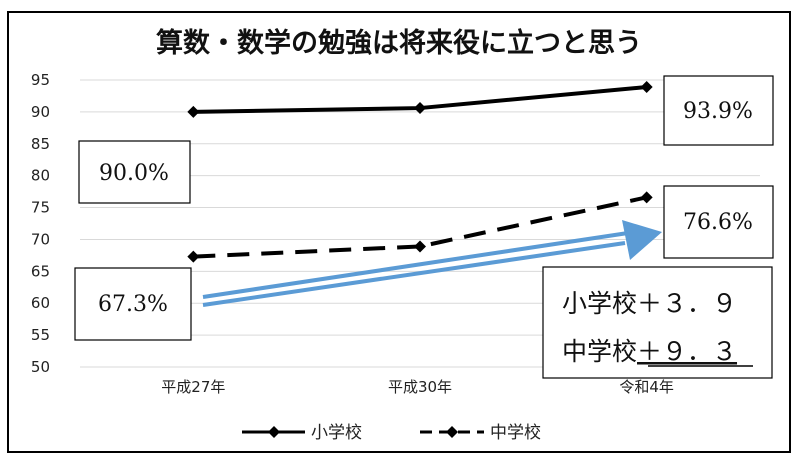  What do you see at coordinates (40, 112) in the screenshot?
I see `y-tick-label-90: 90` at bounding box center [40, 112].